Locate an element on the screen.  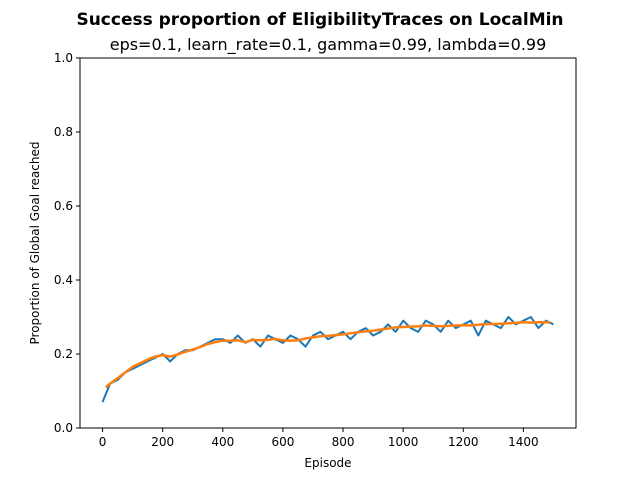
x-tick-label: 400 is located at coordinates (222, 442).